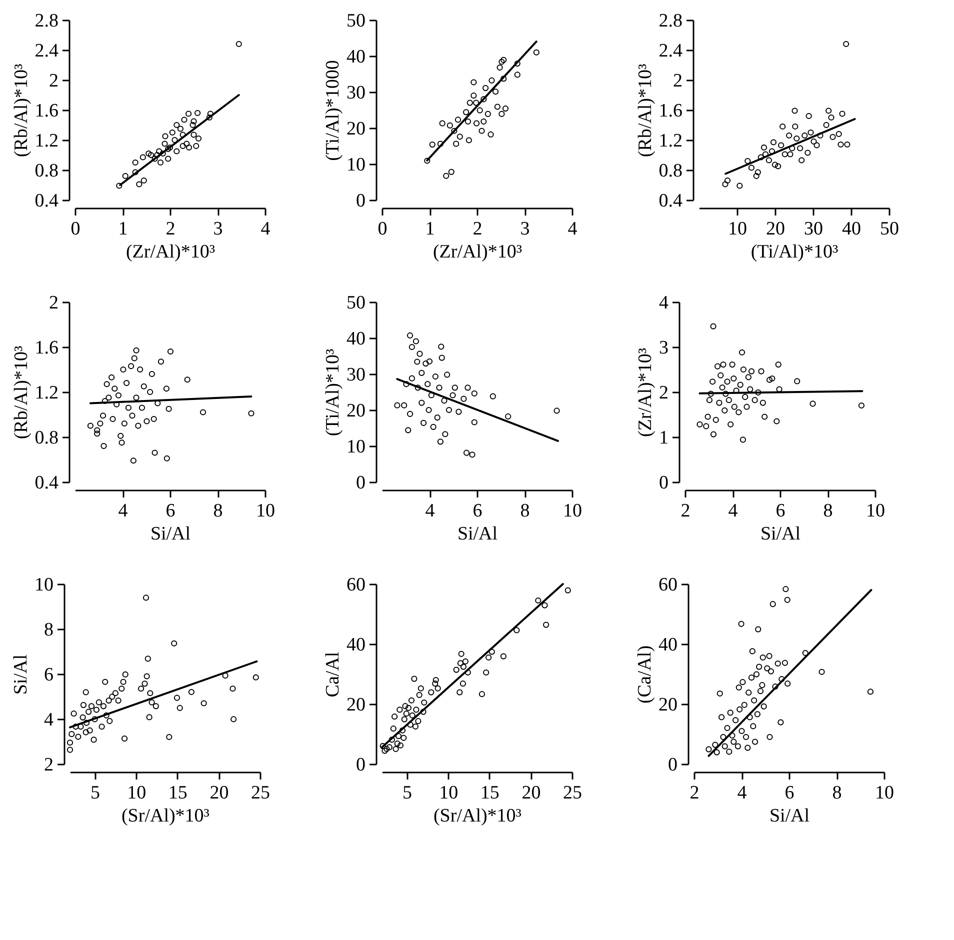  I want to click on y-tick-label: 20, so click(356, 411).